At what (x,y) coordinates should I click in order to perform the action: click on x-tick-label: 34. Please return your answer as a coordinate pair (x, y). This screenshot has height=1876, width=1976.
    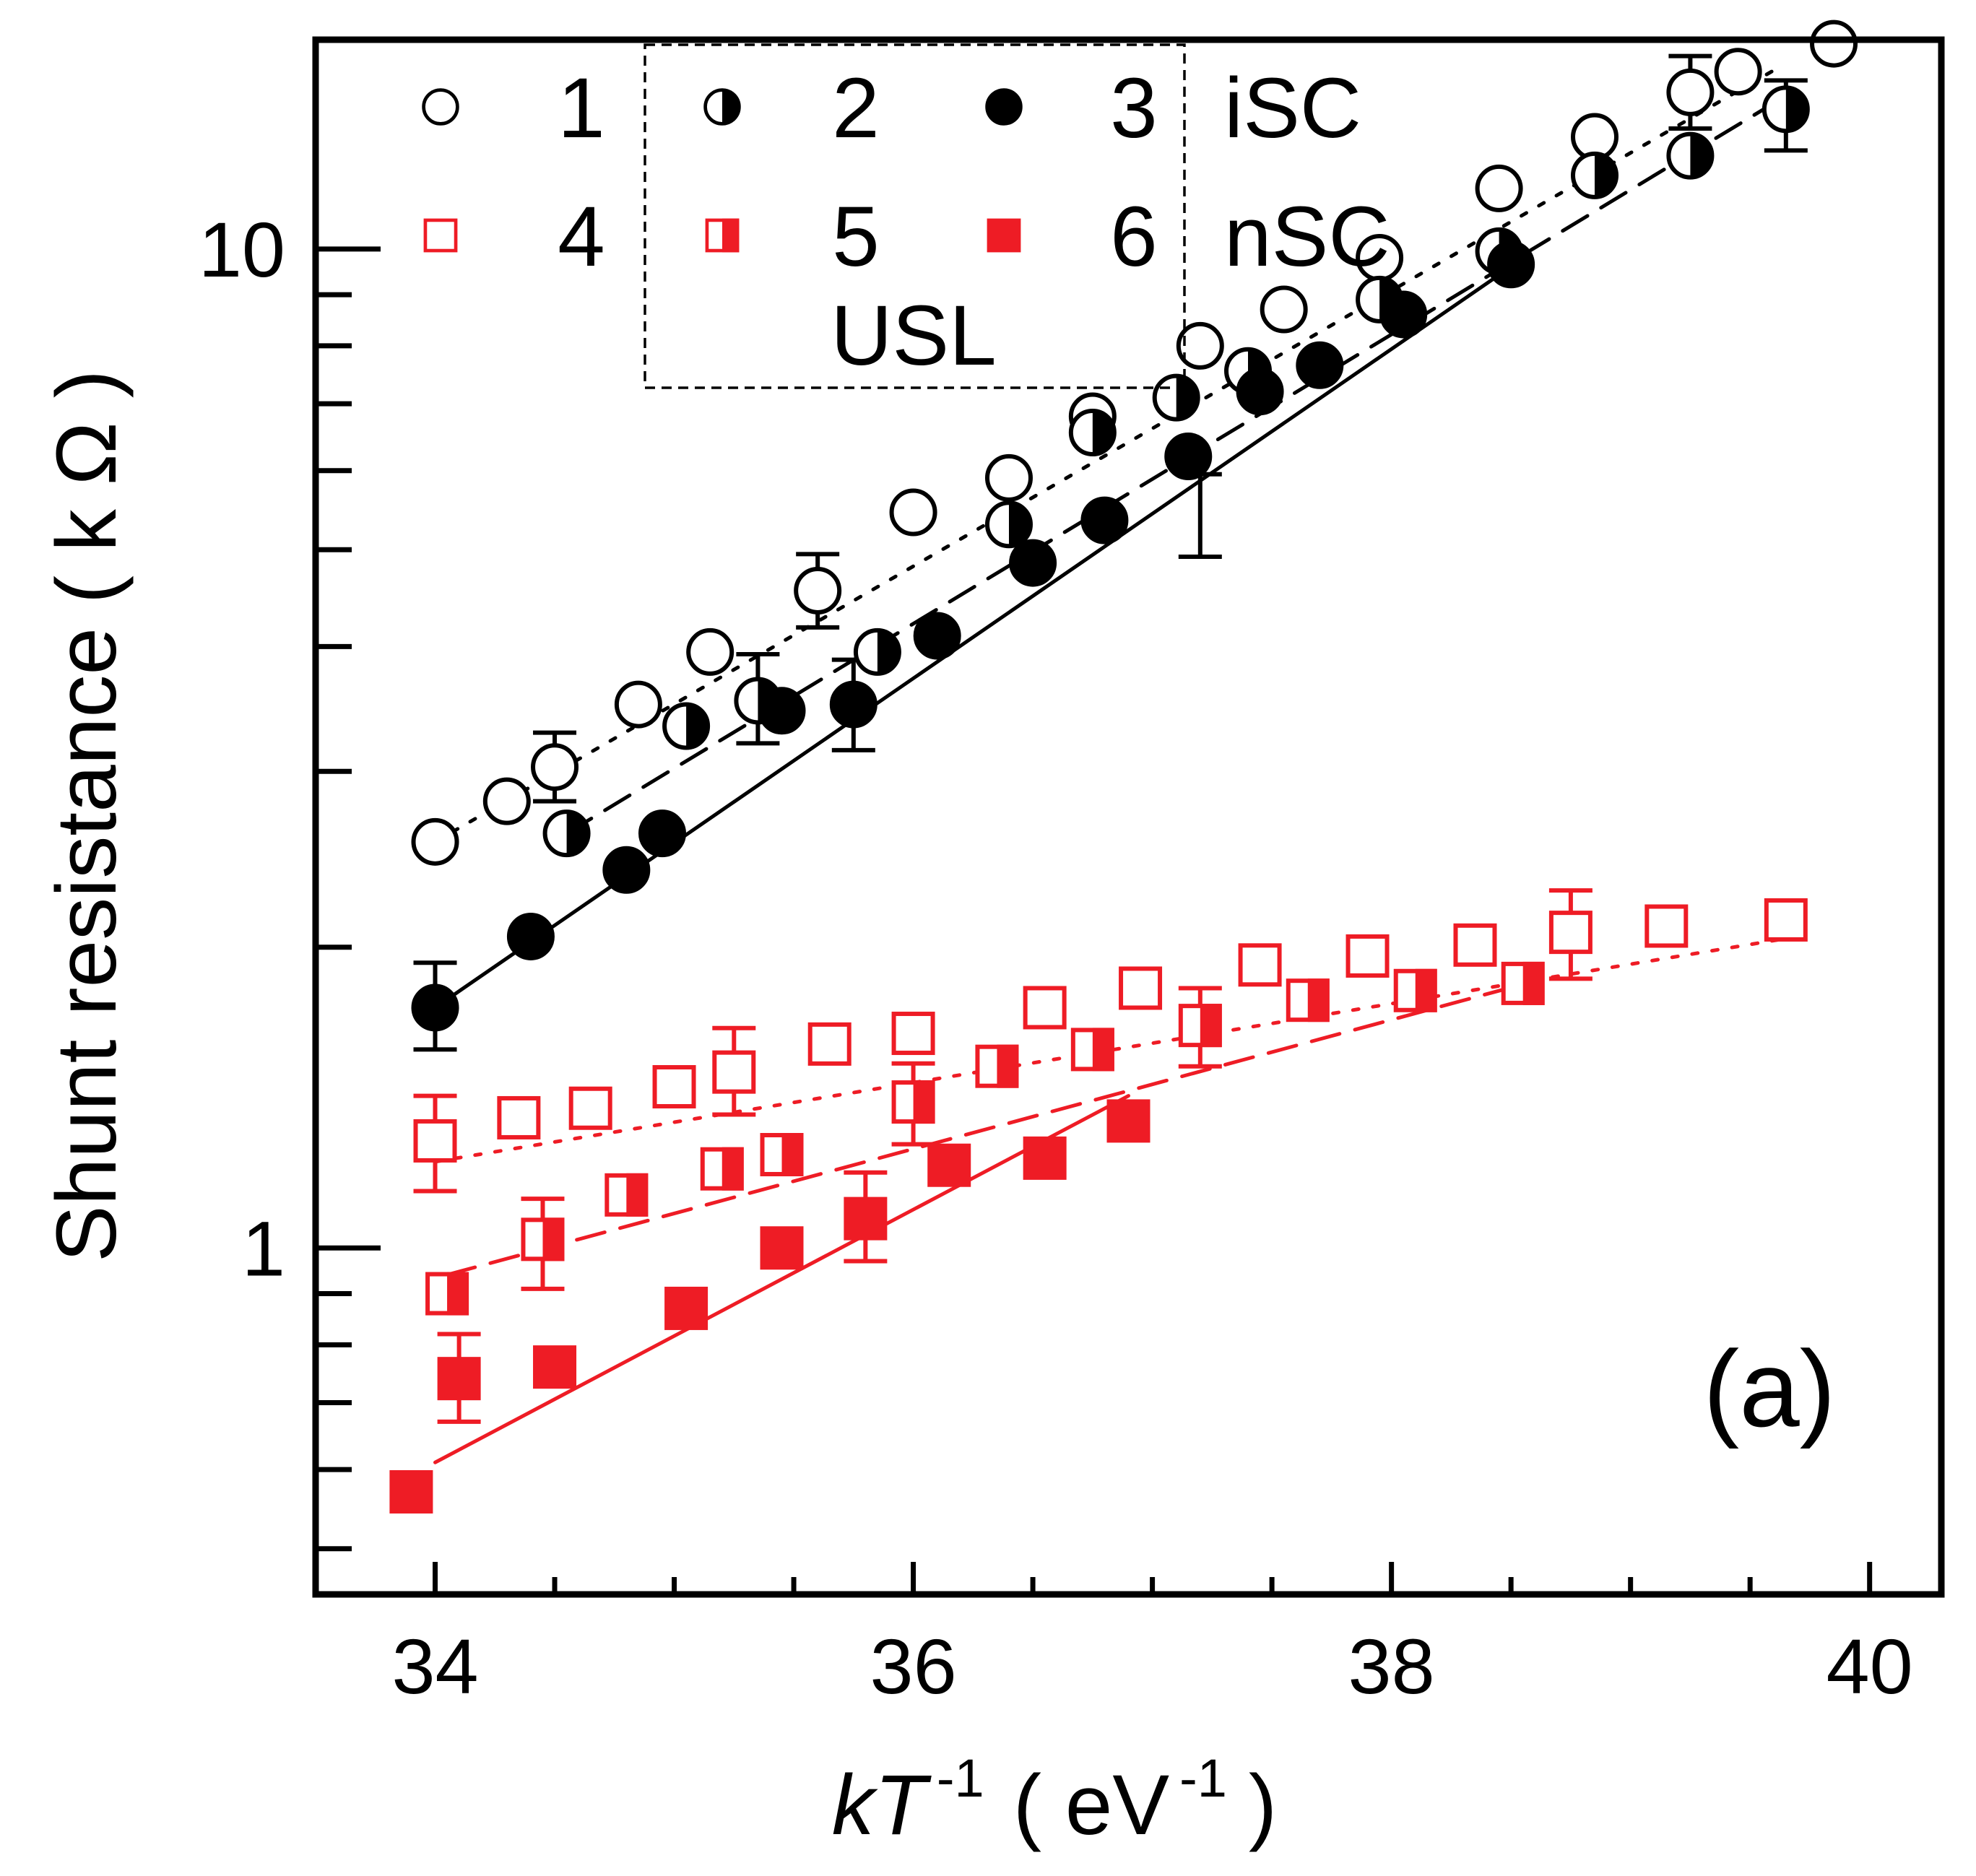
    Looking at the image, I should click on (434, 1666).